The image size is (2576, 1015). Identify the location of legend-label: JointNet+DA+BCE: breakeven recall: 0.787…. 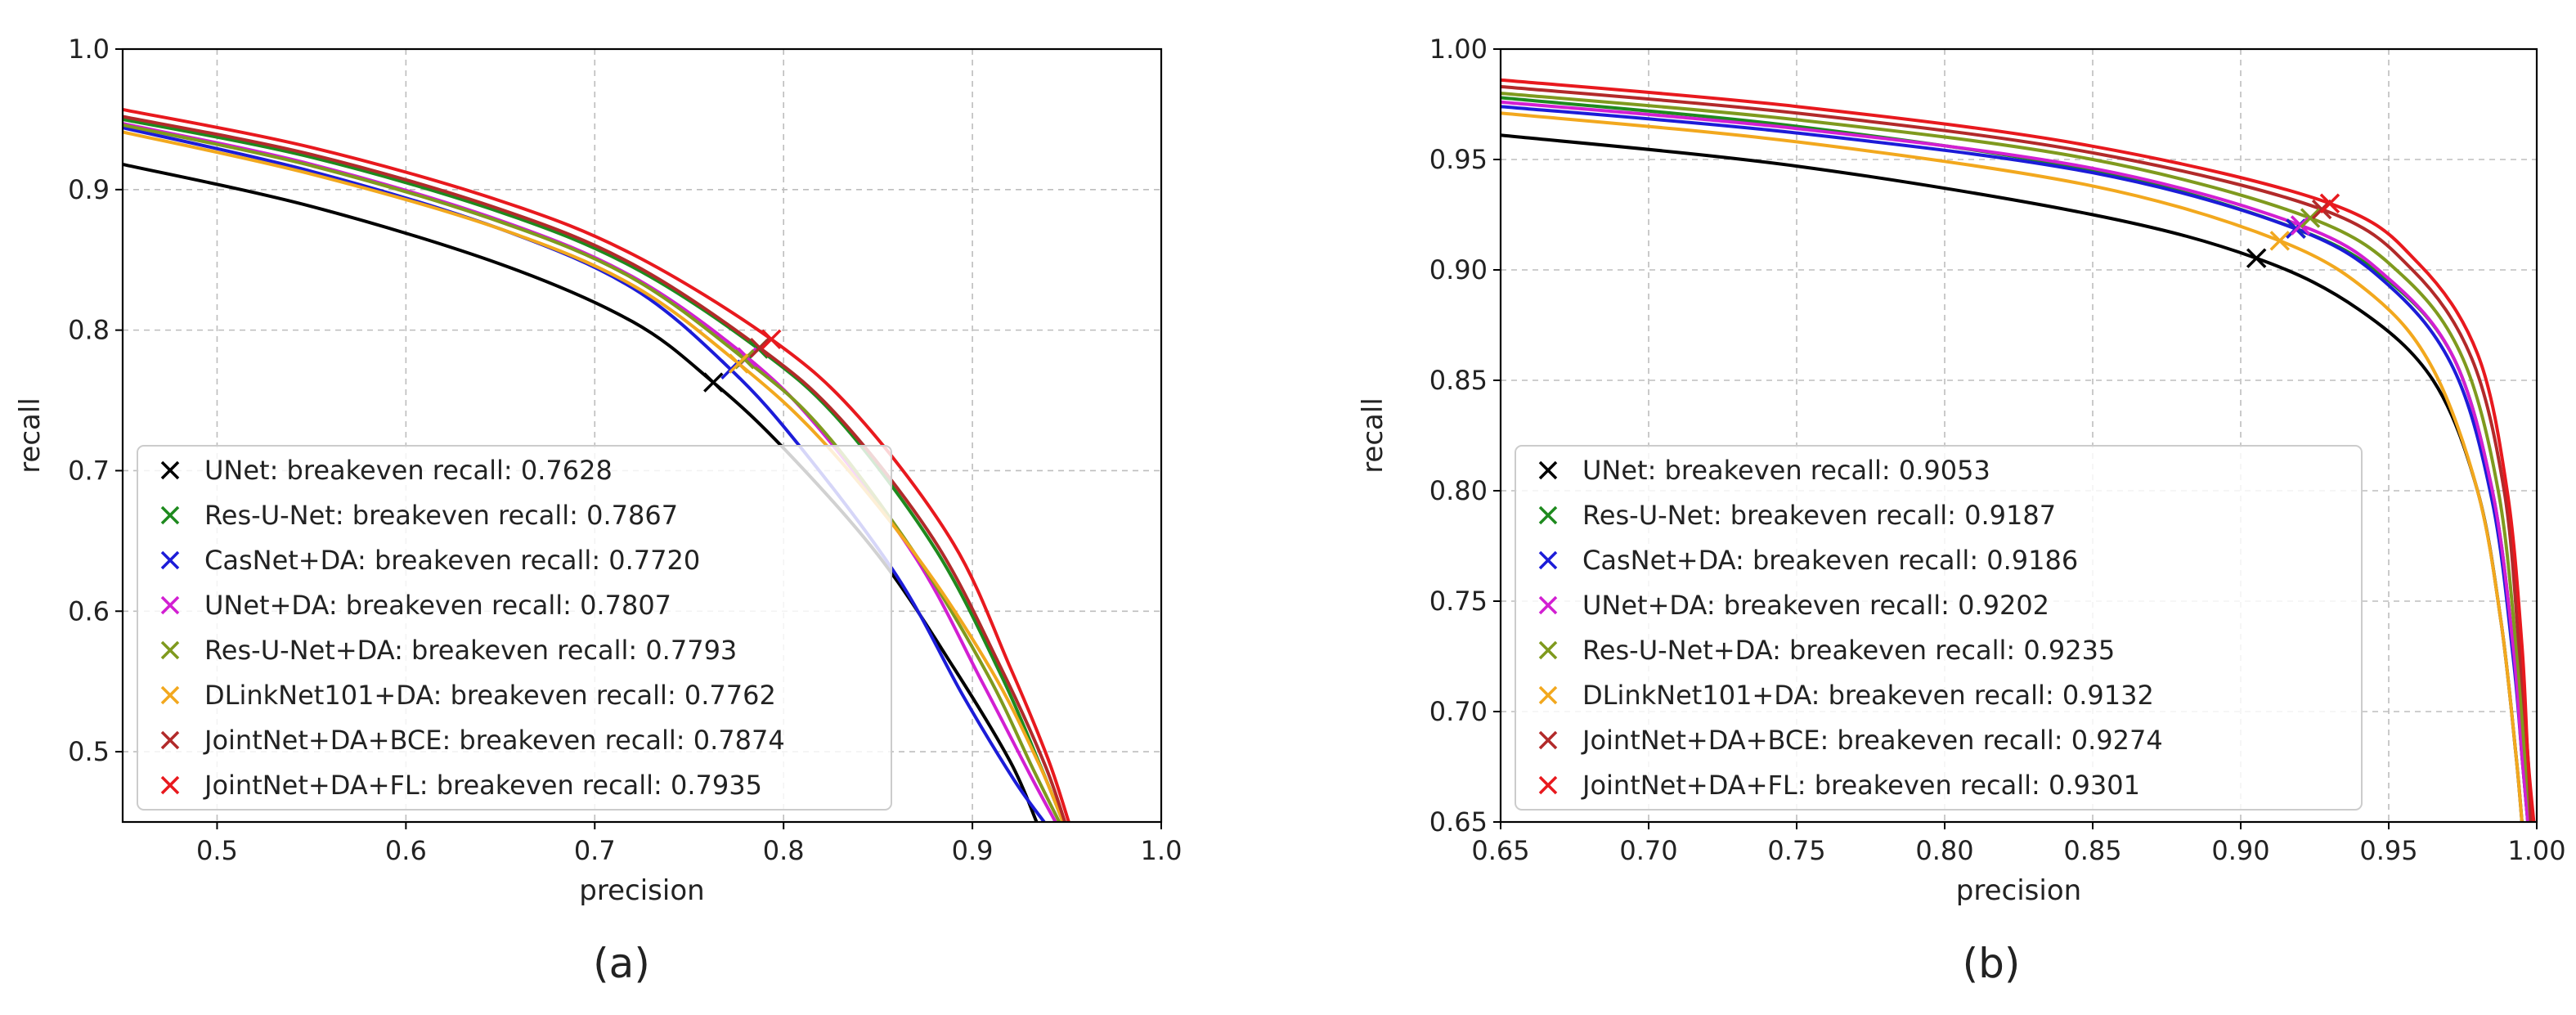
(494, 740).